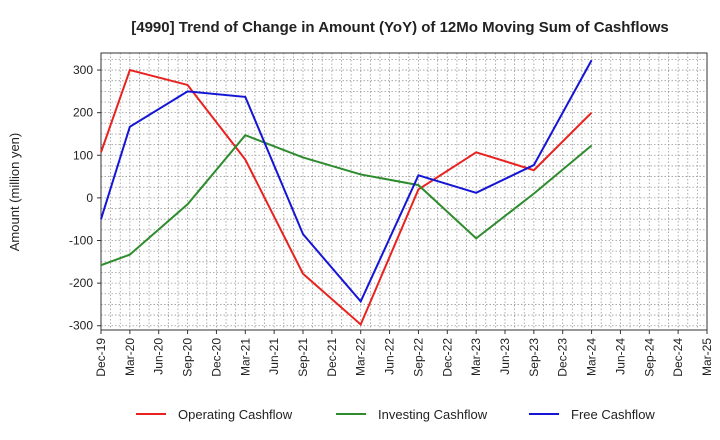 This screenshot has width=720, height=440. I want to click on x-tick-label: Dec-19, so click(101, 357).